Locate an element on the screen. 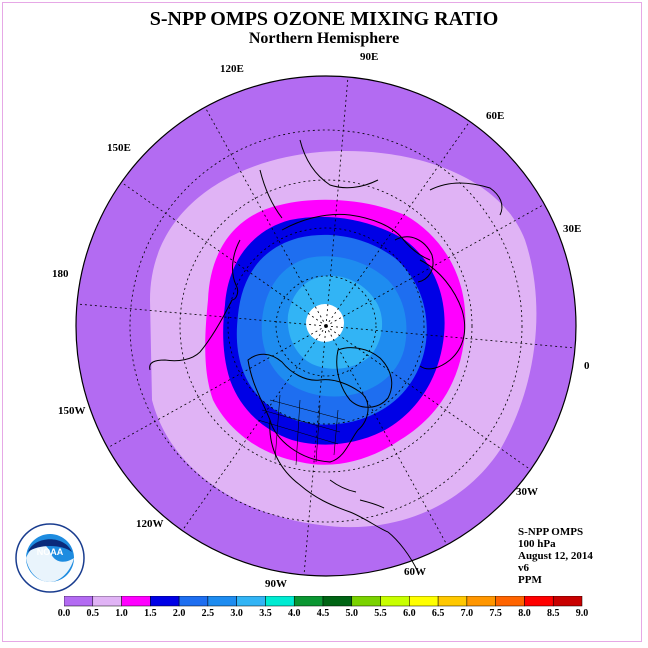 The image size is (648, 648). lon-label-90w: 90W is located at coordinates (276, 584).